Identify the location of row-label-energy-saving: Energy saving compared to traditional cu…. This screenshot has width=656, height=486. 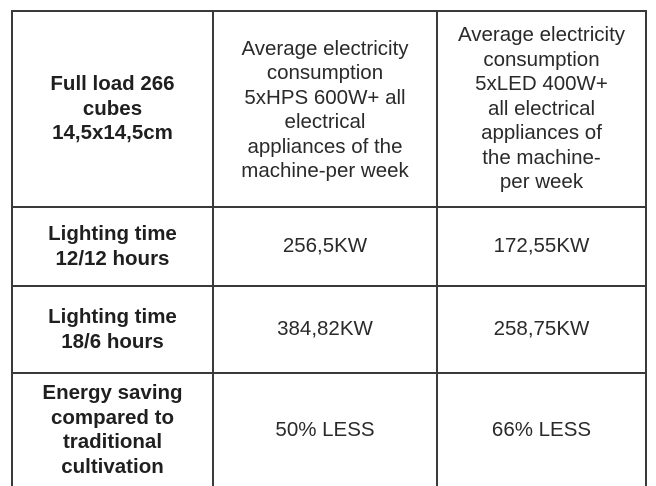
(113, 430).